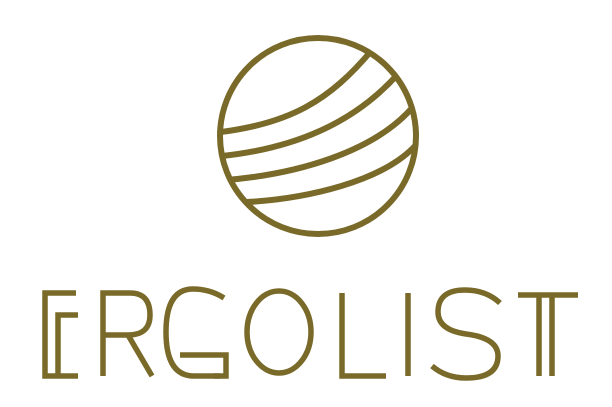 The height and width of the screenshot is (407, 612). I want to click on letter-t, so click(548, 334).